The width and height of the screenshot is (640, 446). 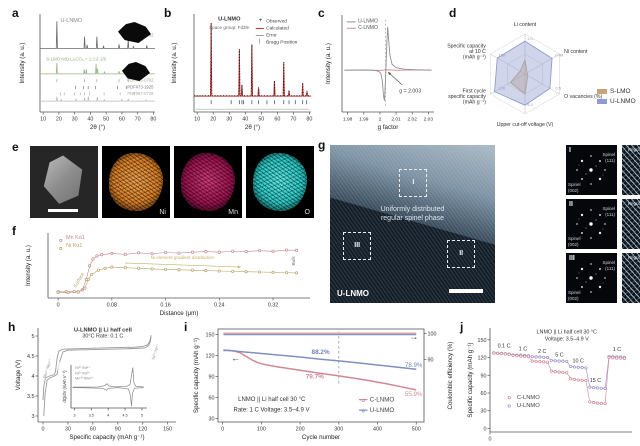 What do you see at coordinates (328, 63) in the screenshot?
I see `chart-element: Intensity (a. u.)` at bounding box center [328, 63].